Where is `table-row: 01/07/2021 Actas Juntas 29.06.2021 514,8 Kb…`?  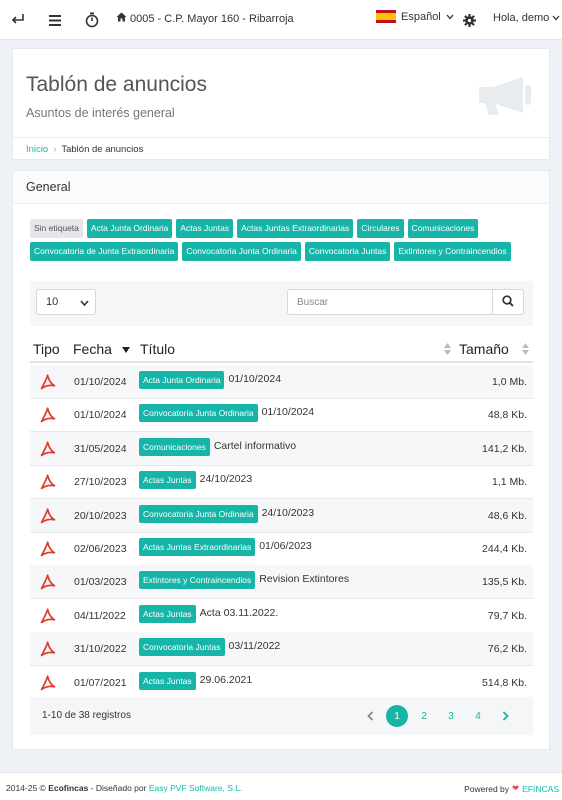
table-row: 01/07/2021 Actas Juntas 29.06.2021 514,8 Kb… is located at coordinates (281, 683).